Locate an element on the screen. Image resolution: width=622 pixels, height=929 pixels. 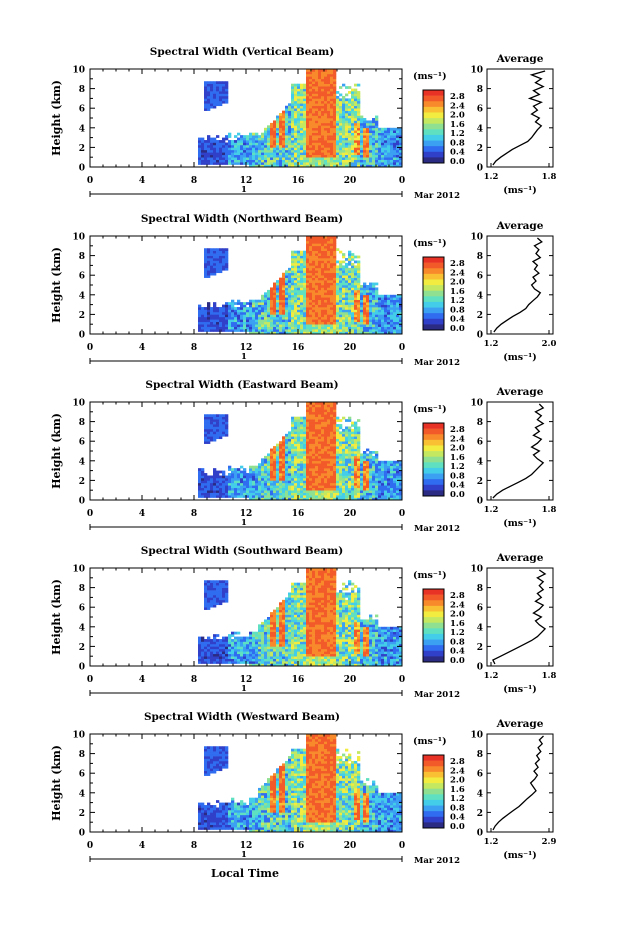
x-tick-label: 8 is located at coordinates (194, 348).